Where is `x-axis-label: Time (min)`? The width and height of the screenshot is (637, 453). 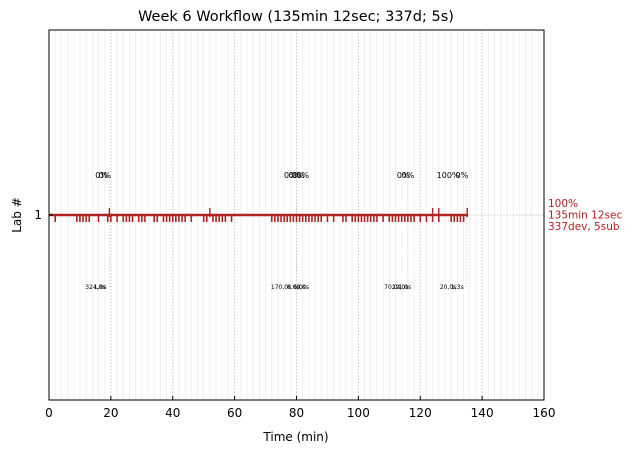
x-axis-label: Time (min) is located at coordinates (295, 437).